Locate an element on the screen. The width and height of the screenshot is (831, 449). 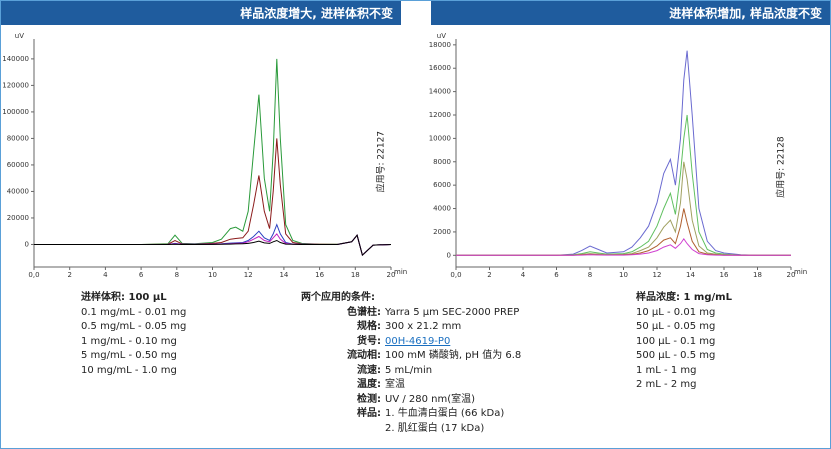
row: 0.1 mg/mL - 0.01 mg is located at coordinates (134, 312).